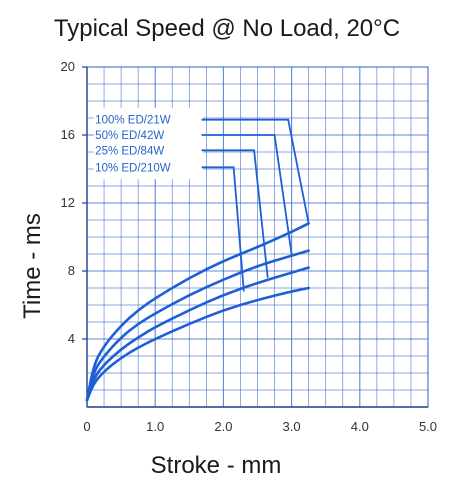  Describe the element at coordinates (292, 426) in the screenshot. I see `x-tick-label: 3.0` at that location.